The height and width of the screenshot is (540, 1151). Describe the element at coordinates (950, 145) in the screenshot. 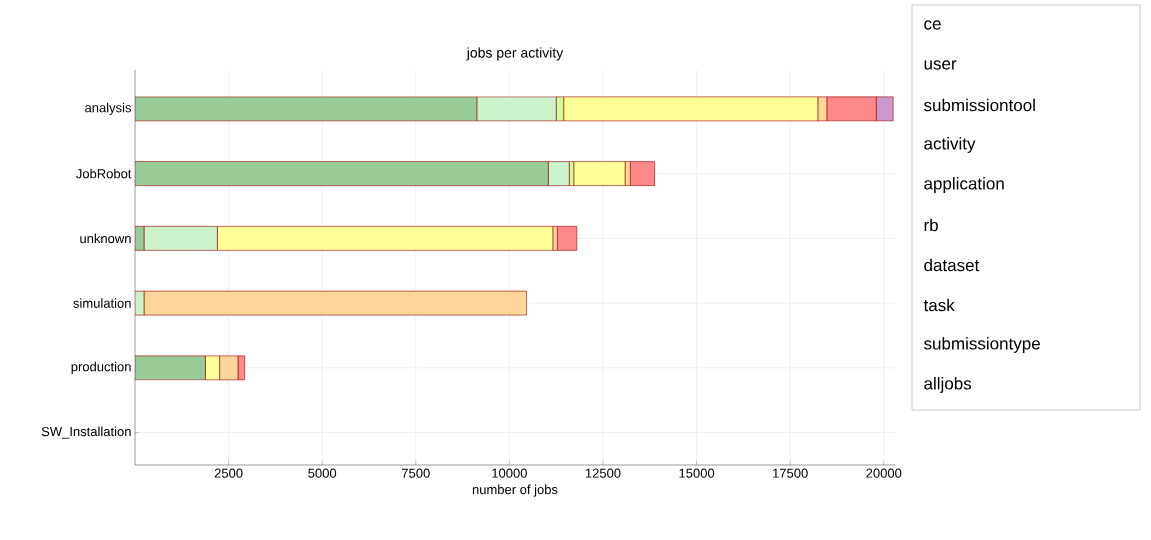

I see `text: activity` at that location.